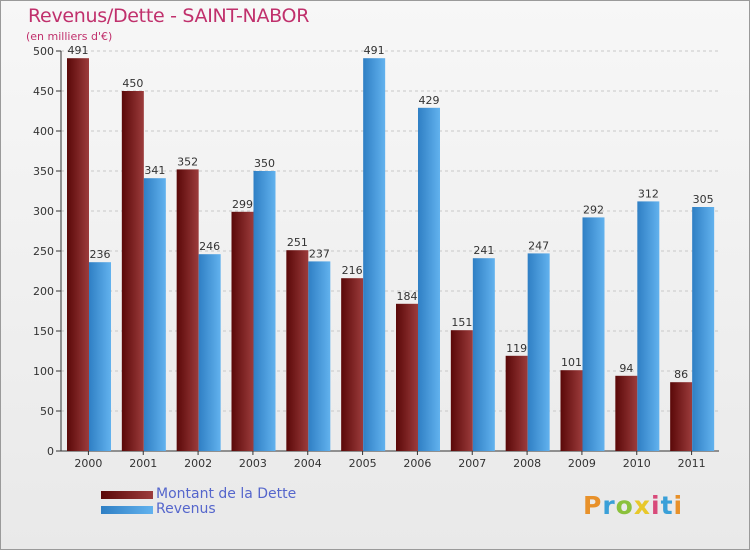 The height and width of the screenshot is (551, 750). I want to click on data-label-revenue: 292, so click(593, 209).